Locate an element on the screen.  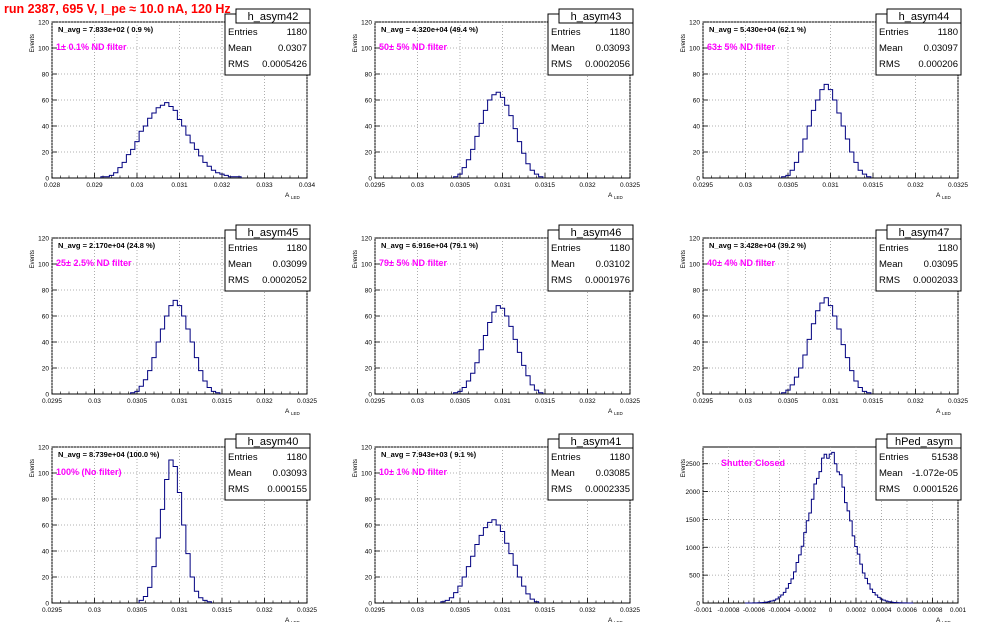
x-tick-label: -0.0006 is located at coordinates (754, 610).